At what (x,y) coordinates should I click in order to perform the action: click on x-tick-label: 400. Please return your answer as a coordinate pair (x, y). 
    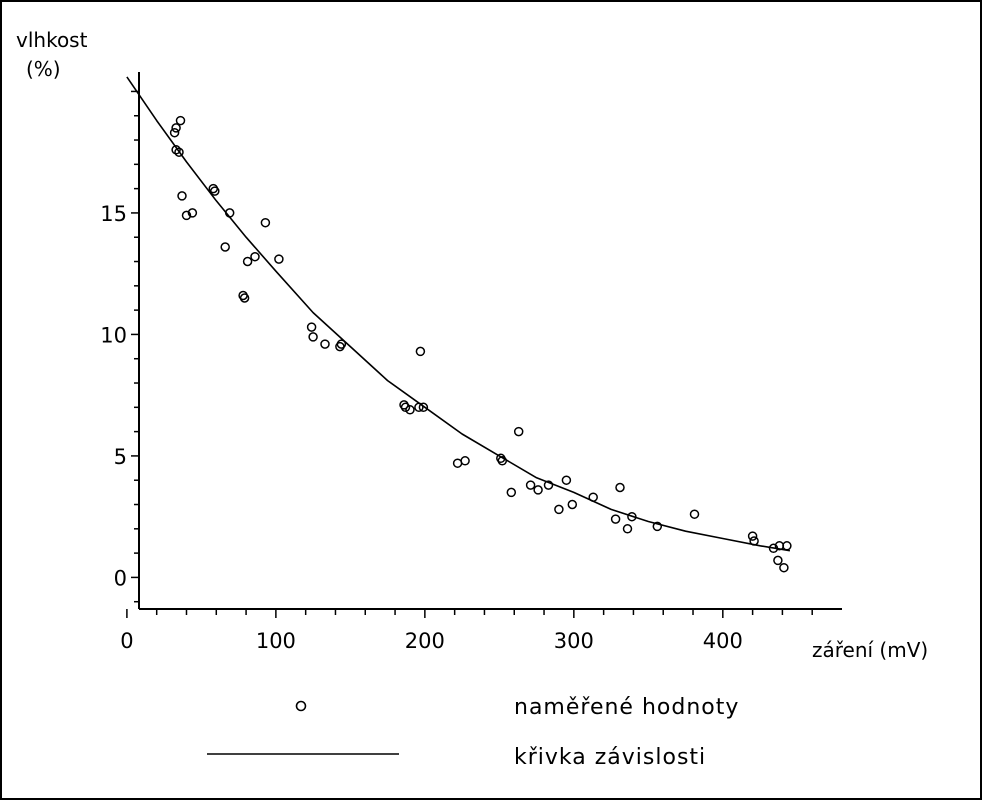
    Looking at the image, I should click on (723, 641).